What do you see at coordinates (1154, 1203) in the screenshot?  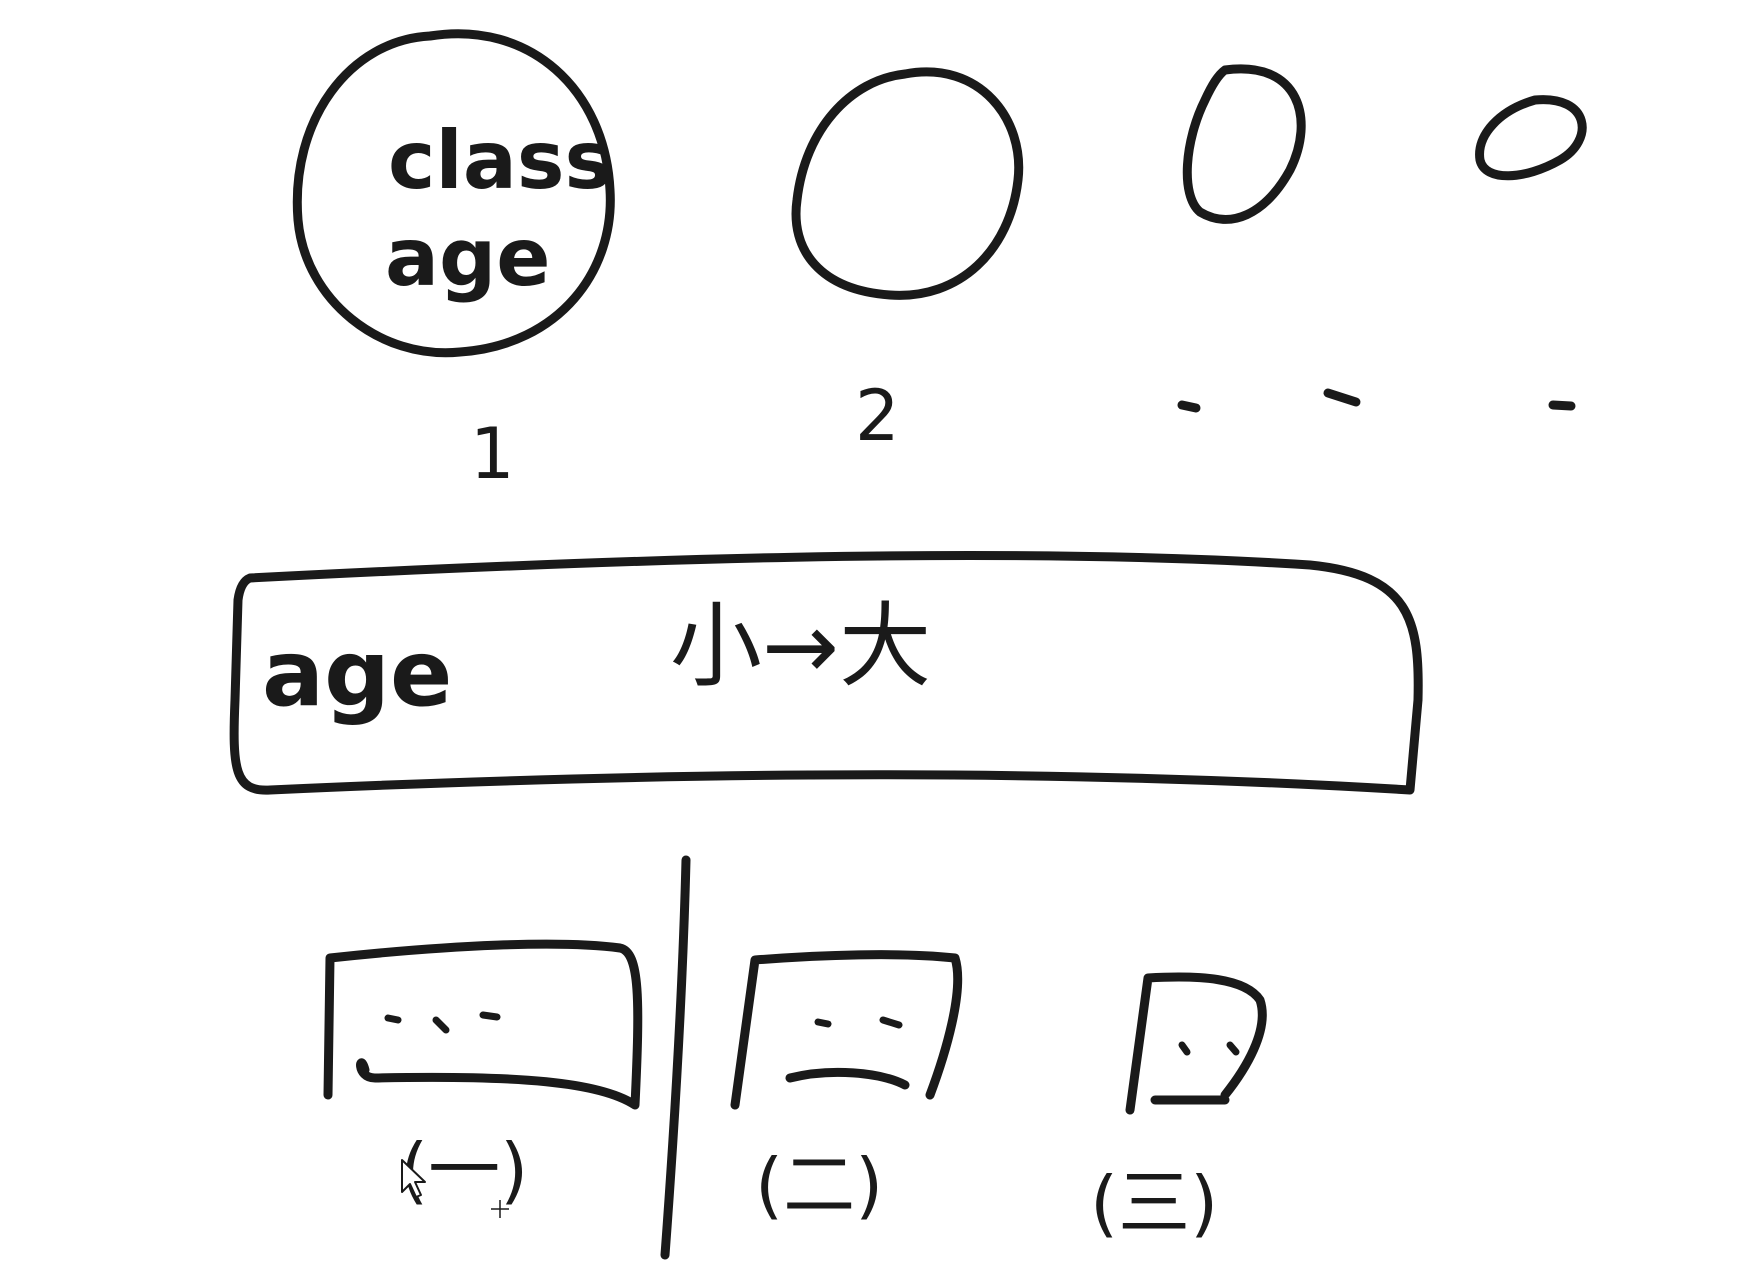 I see `group-label-3: (三)` at bounding box center [1154, 1203].